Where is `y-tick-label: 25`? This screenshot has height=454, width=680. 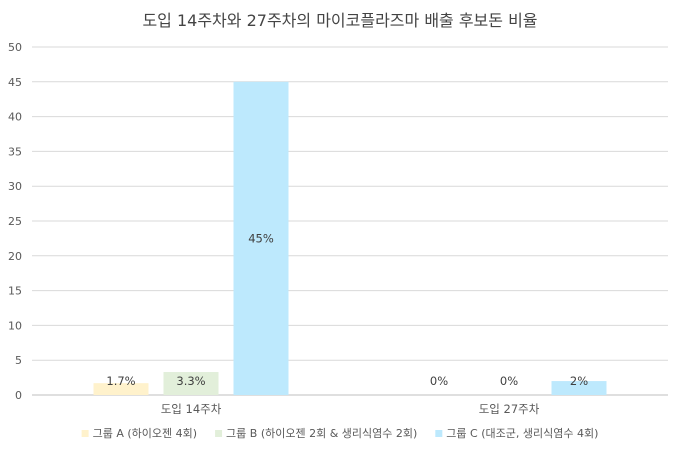 y-tick-label: 25 is located at coordinates (15, 221).